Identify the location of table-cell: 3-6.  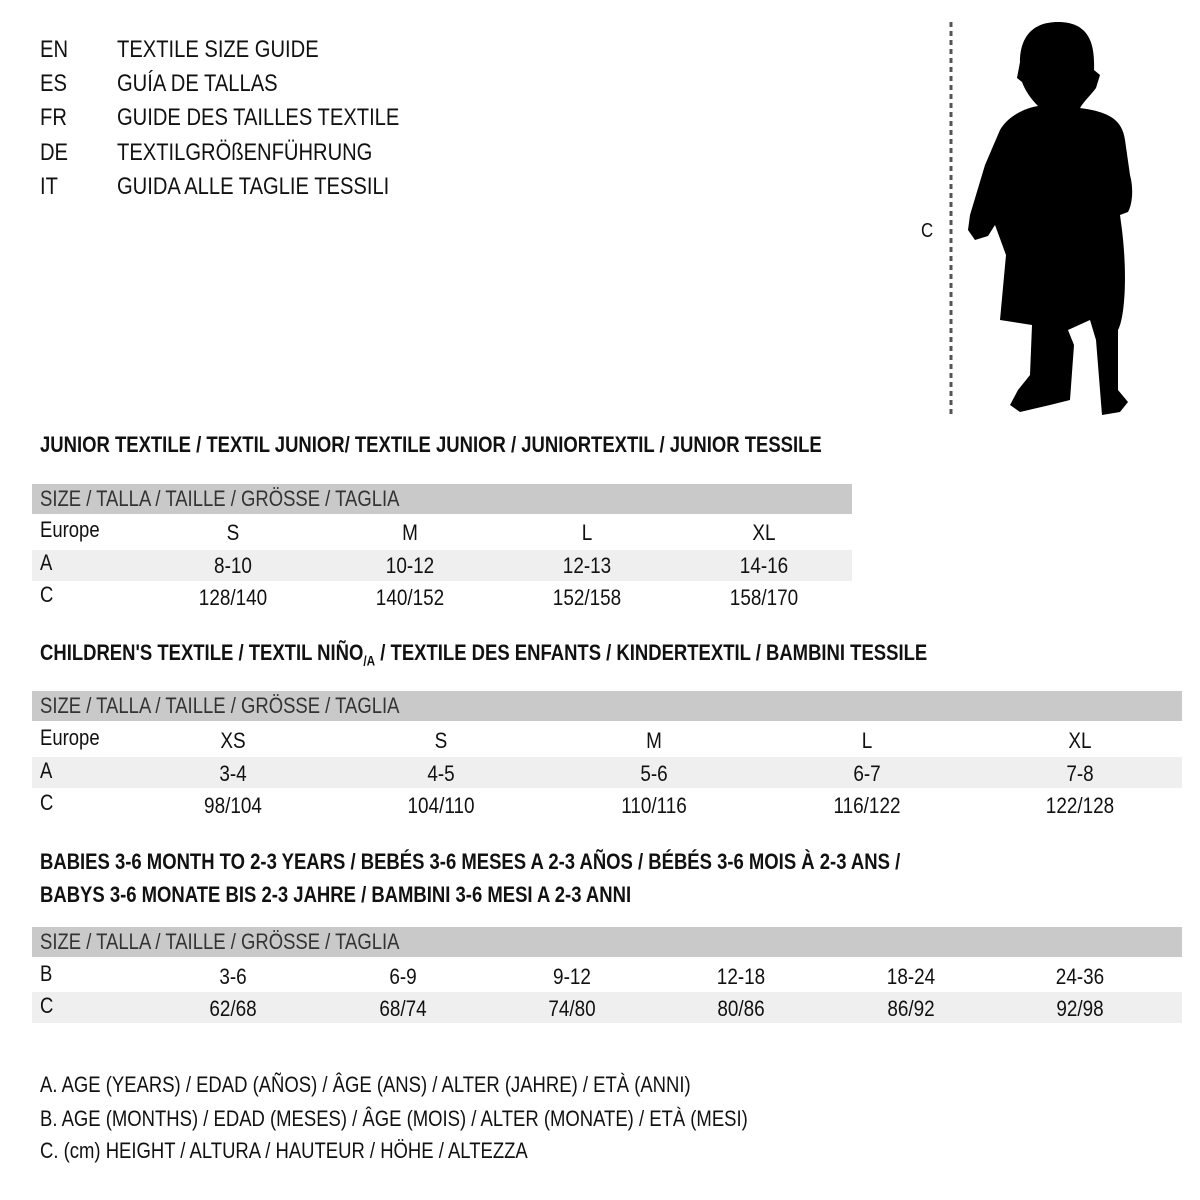
(233, 976).